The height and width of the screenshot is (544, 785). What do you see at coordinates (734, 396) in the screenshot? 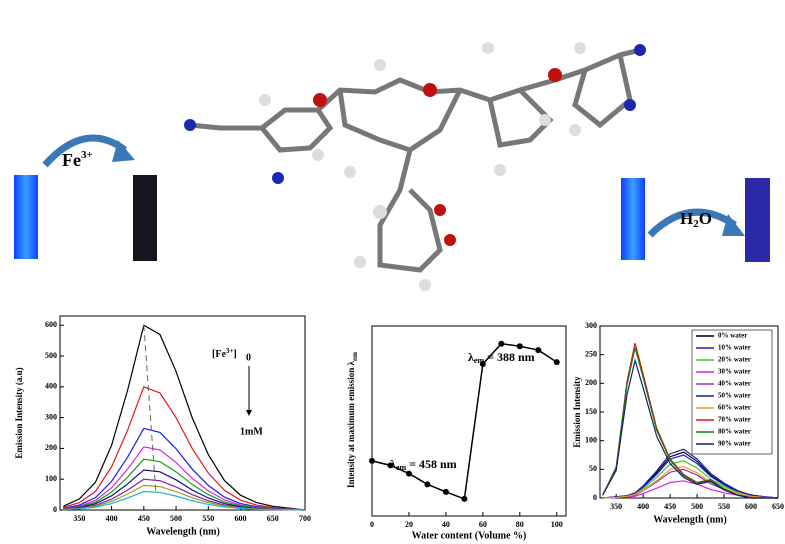
I see `legend-label: 50% water` at bounding box center [734, 396].